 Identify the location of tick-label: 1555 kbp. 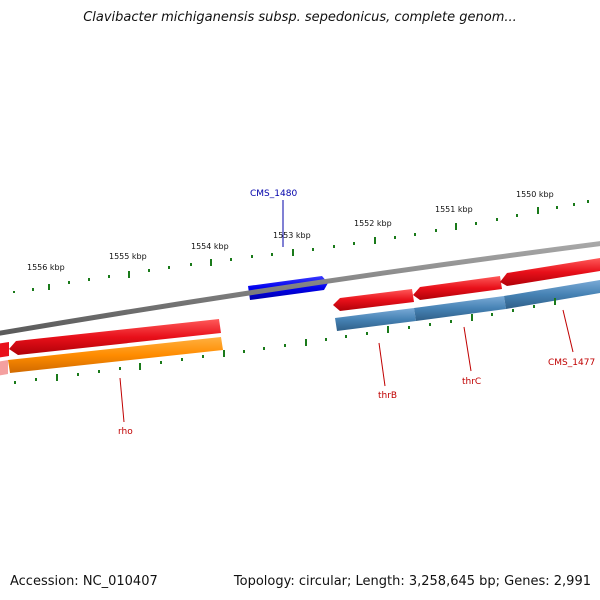
(128, 256).